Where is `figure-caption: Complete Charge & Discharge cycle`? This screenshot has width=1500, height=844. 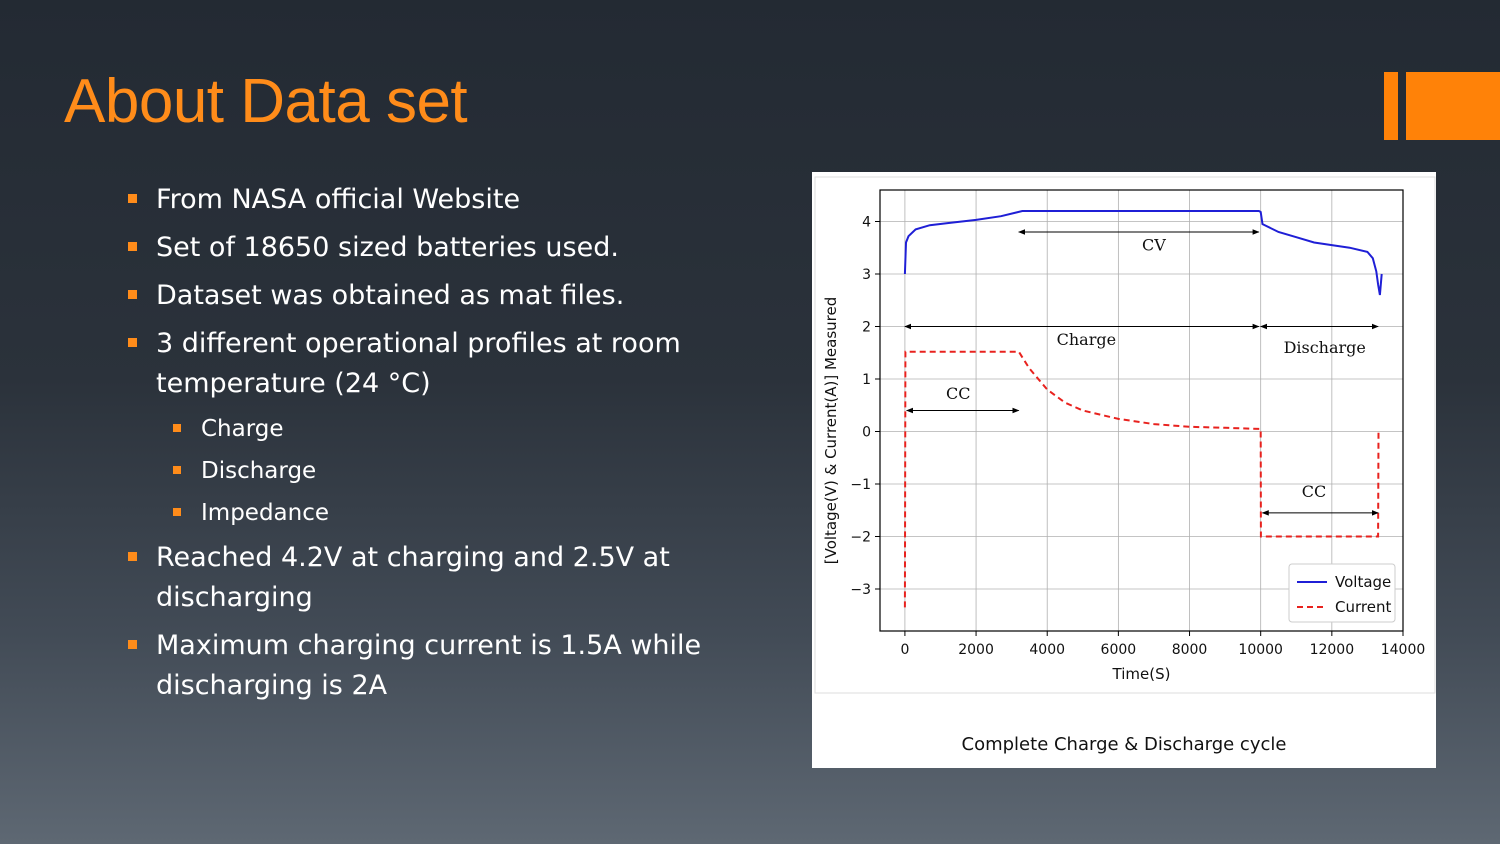
figure-caption: Complete Charge & Discharge cycle is located at coordinates (1124, 744).